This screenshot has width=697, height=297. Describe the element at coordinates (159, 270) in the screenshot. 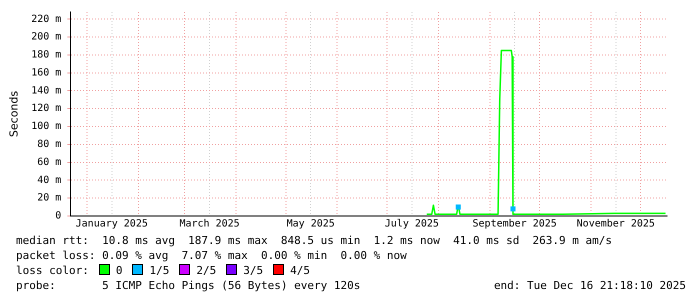

I see `legend-label: 1/5` at that location.